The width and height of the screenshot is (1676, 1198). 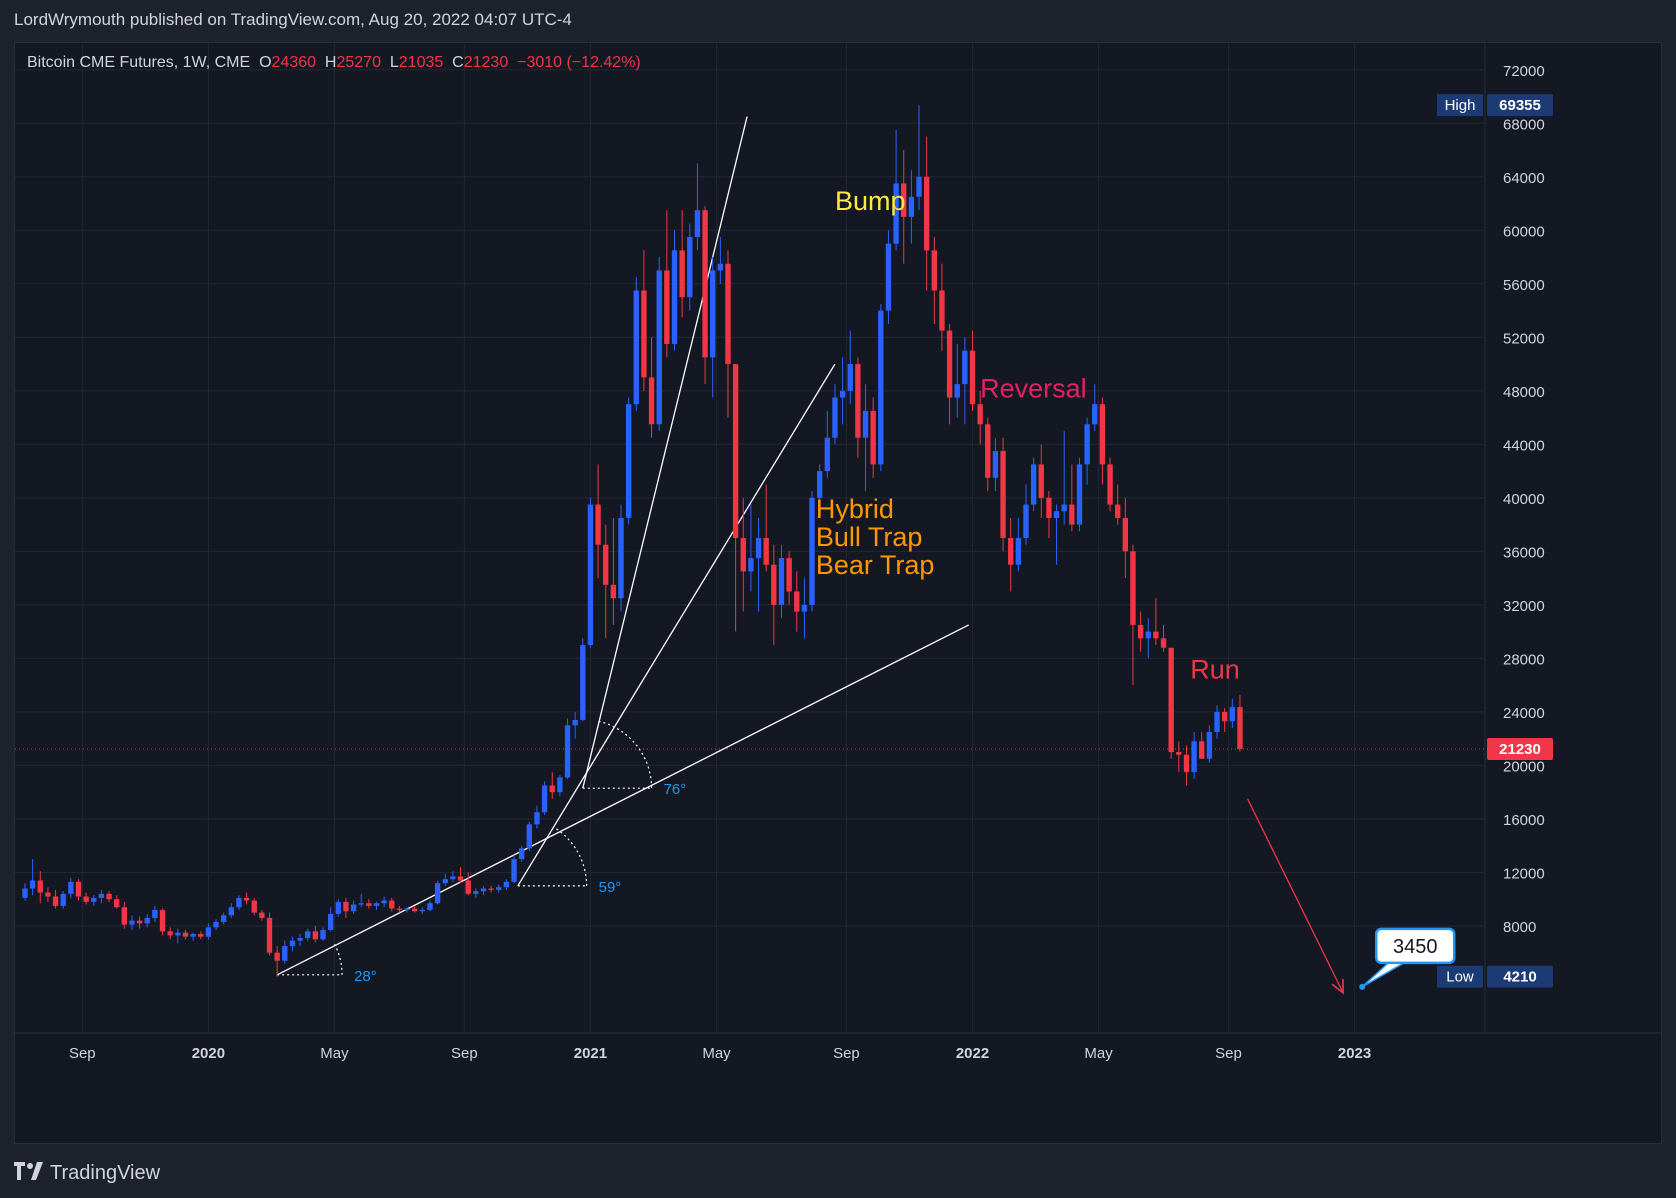 What do you see at coordinates (1354, 1053) in the screenshot?
I see `time-tick-label: 2023` at bounding box center [1354, 1053].